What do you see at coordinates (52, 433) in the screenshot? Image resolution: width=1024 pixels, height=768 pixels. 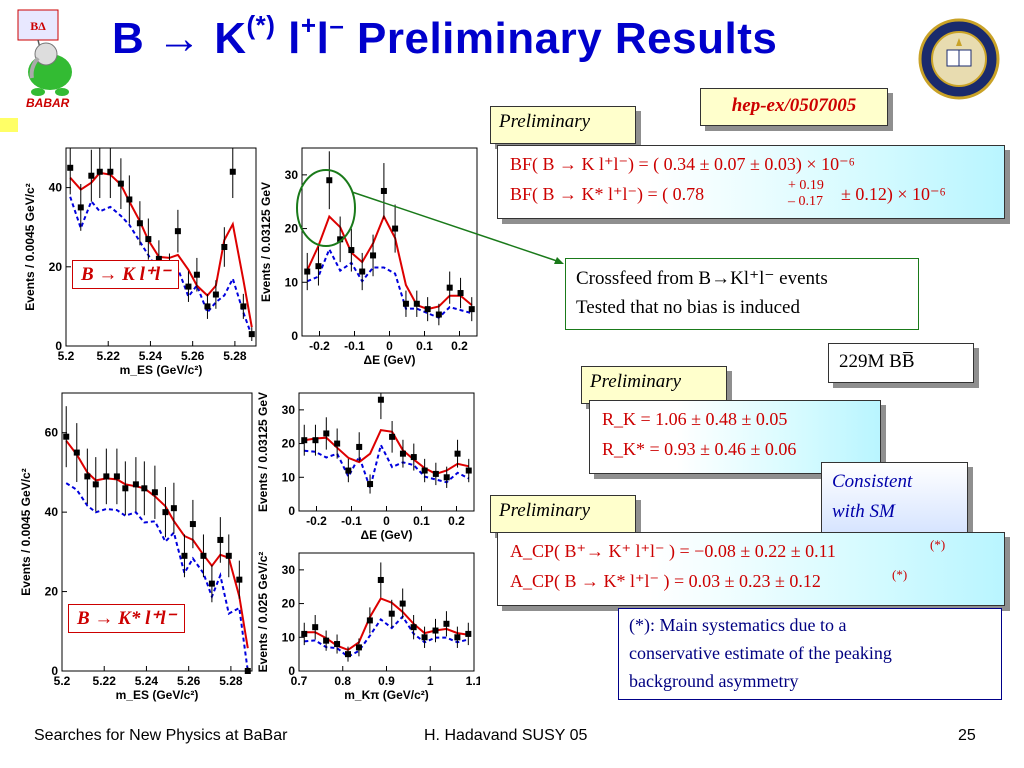 I see `y-tick-label: 60` at bounding box center [52, 433].